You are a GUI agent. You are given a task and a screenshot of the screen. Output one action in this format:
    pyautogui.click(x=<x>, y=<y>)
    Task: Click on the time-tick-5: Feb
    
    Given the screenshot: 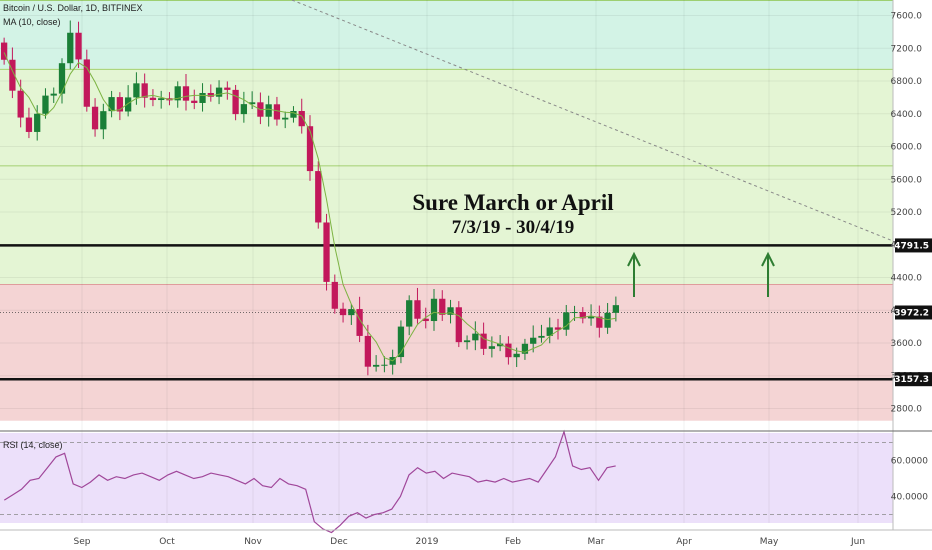 What is the action you would take?
    pyautogui.click(x=513, y=542)
    